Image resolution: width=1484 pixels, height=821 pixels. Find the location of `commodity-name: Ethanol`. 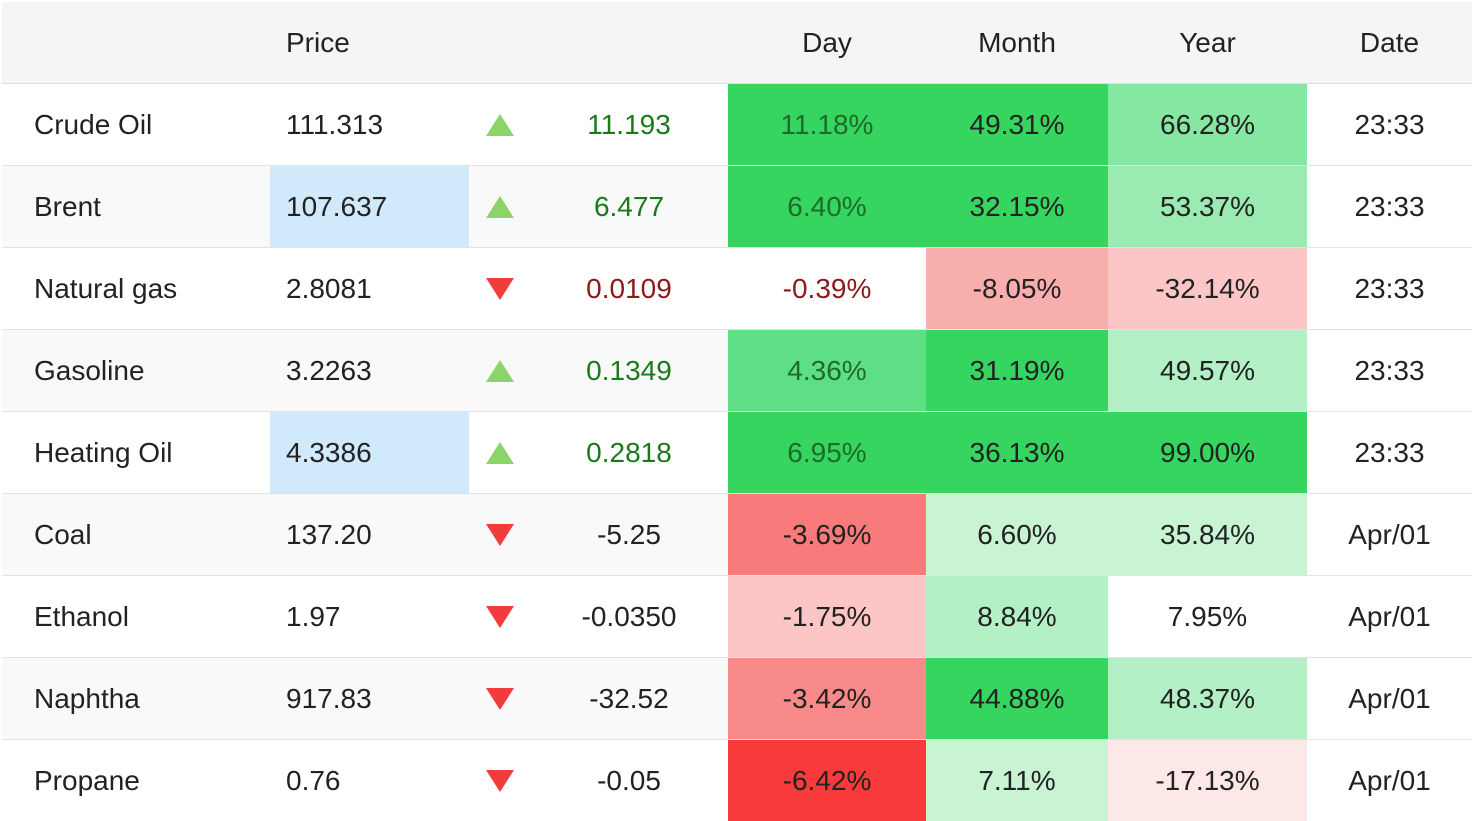

commodity-name: Ethanol is located at coordinates (136, 617).